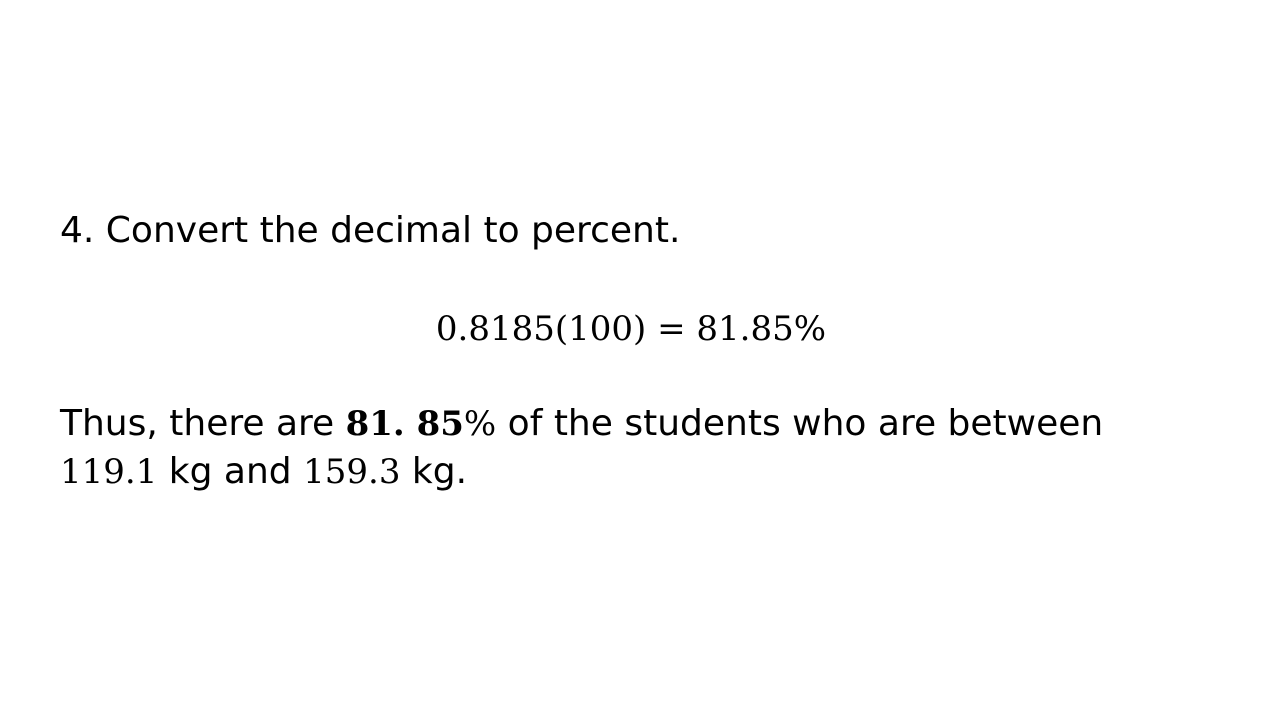 The image size is (1280, 720). What do you see at coordinates (352, 472) in the screenshot?
I see `conclusion-high-value: 159.3` at bounding box center [352, 472].